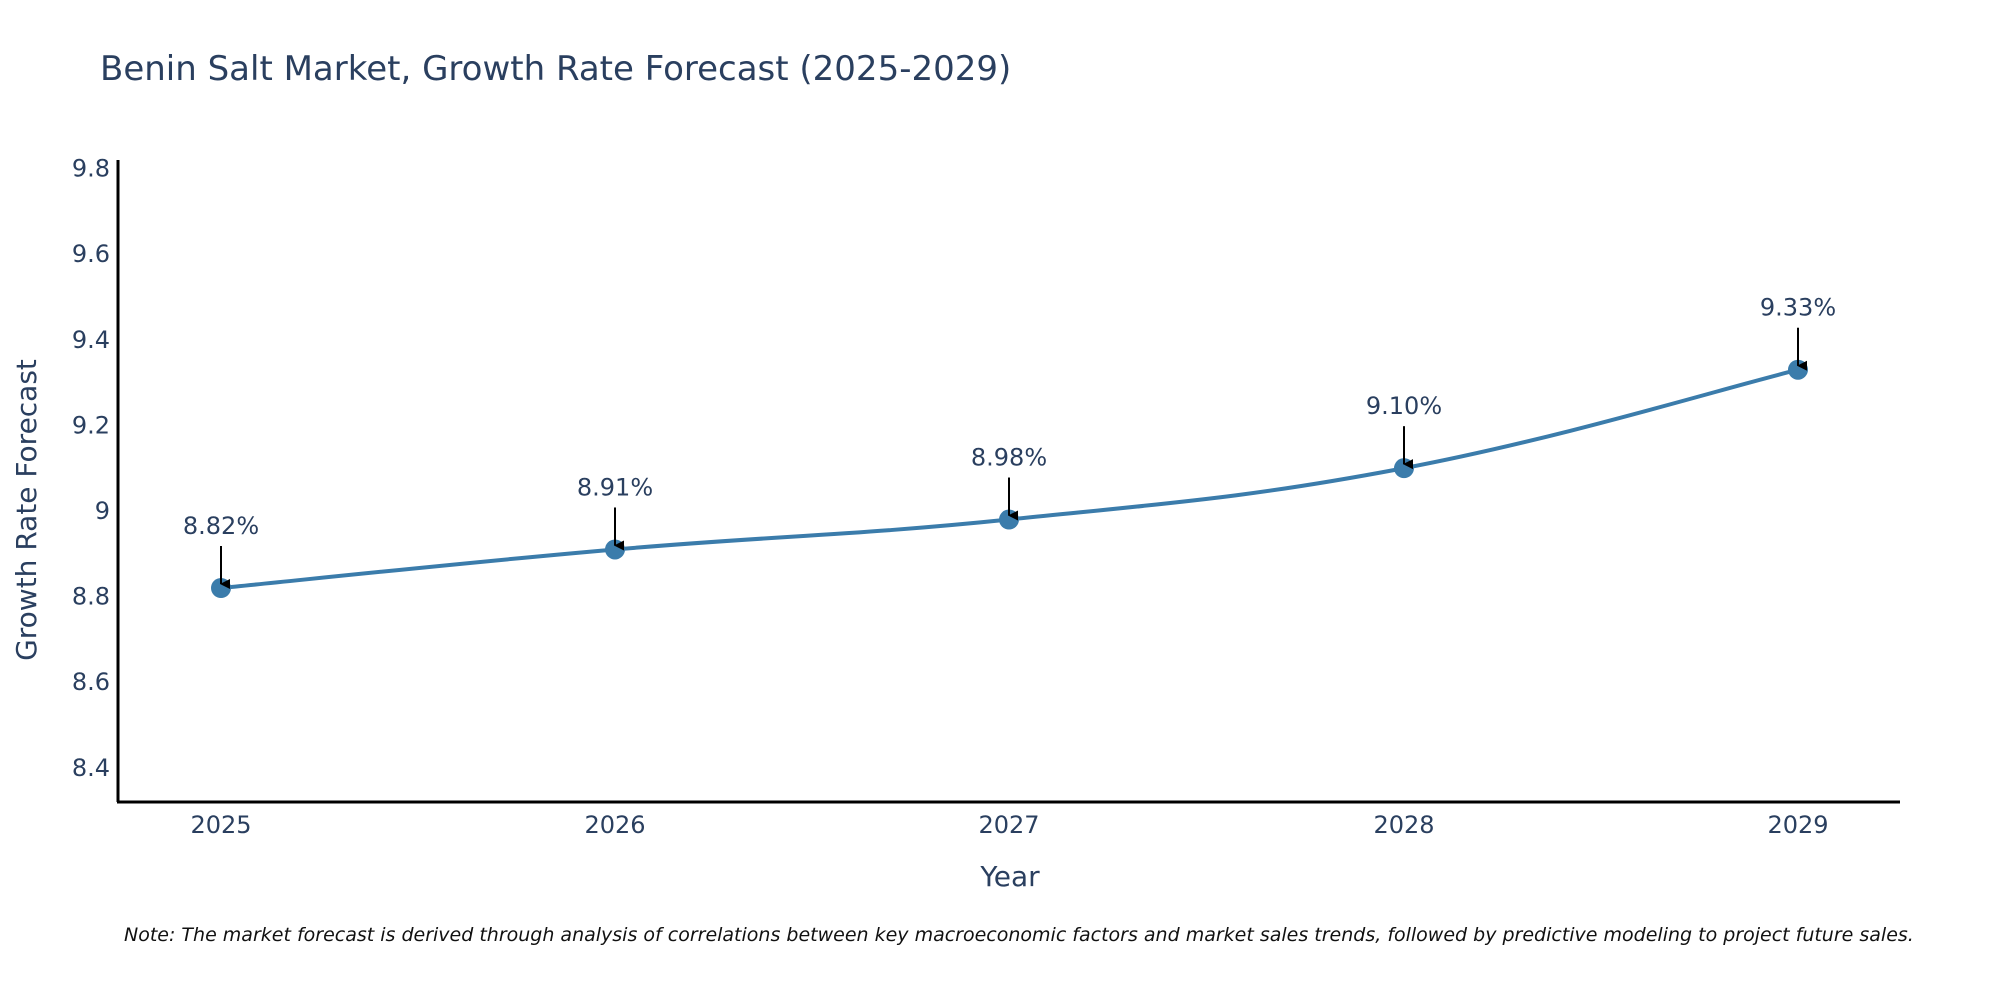 The width and height of the screenshot is (2000, 1004). I want to click on x-tick-label: 2027, so click(1008, 825).